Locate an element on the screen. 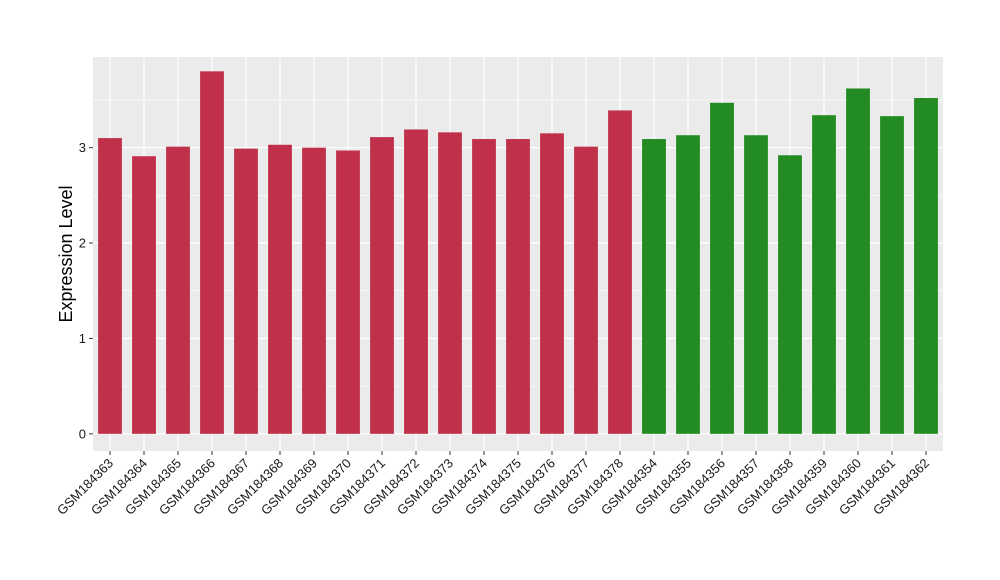 The image size is (1000, 580). bar-GSM184367 is located at coordinates (246, 291).